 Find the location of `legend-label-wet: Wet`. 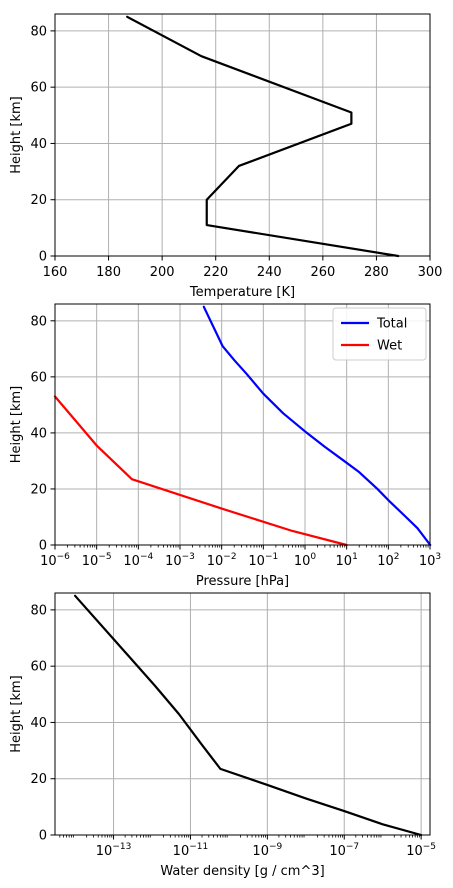

legend-label-wet: Wet is located at coordinates (389, 346).